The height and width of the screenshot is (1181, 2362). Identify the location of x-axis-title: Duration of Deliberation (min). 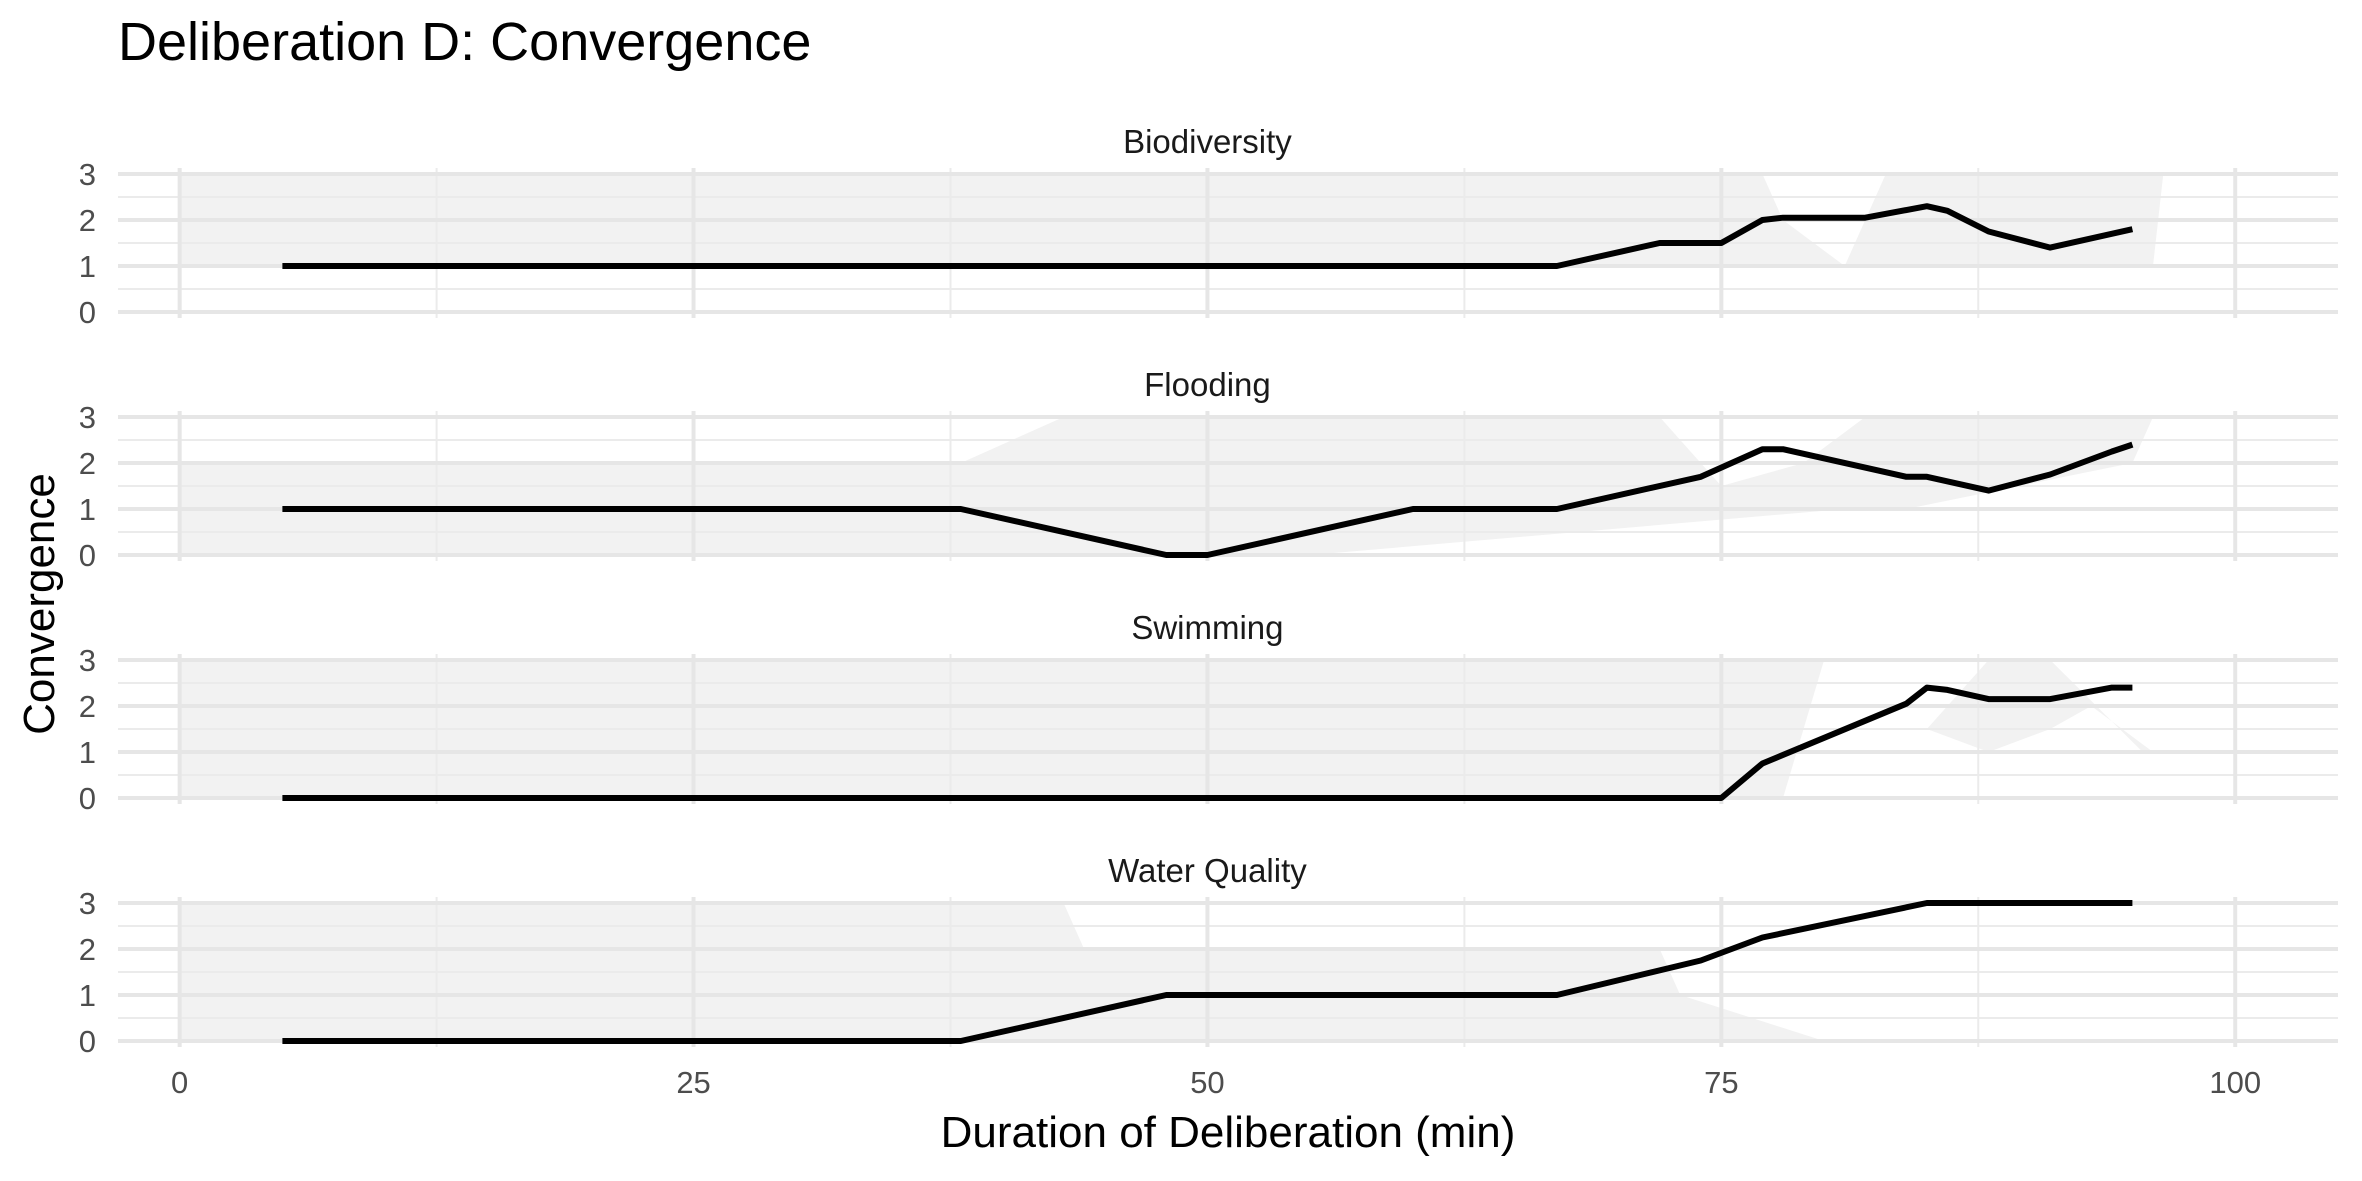
(1228, 1132).